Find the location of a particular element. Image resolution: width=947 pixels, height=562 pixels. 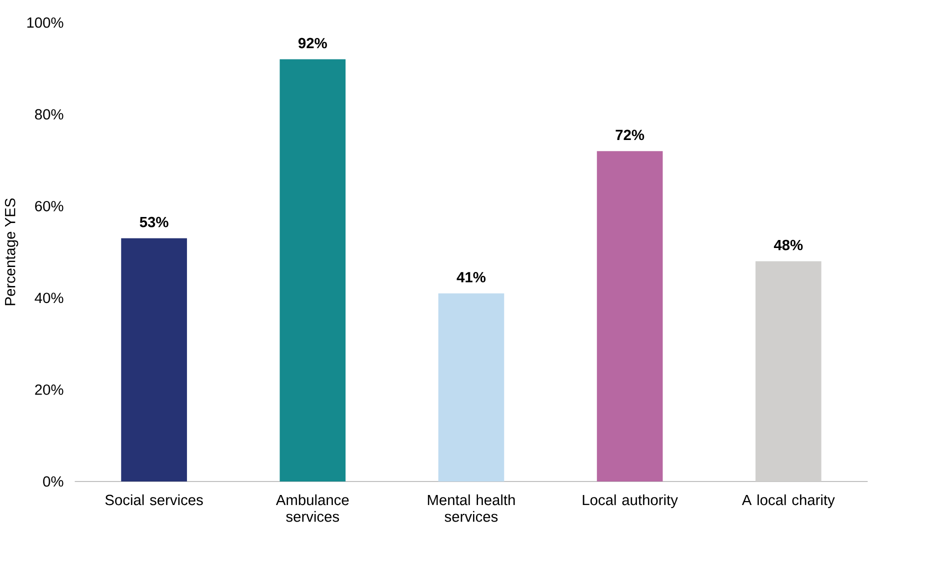

data-label: 92% is located at coordinates (312, 43).